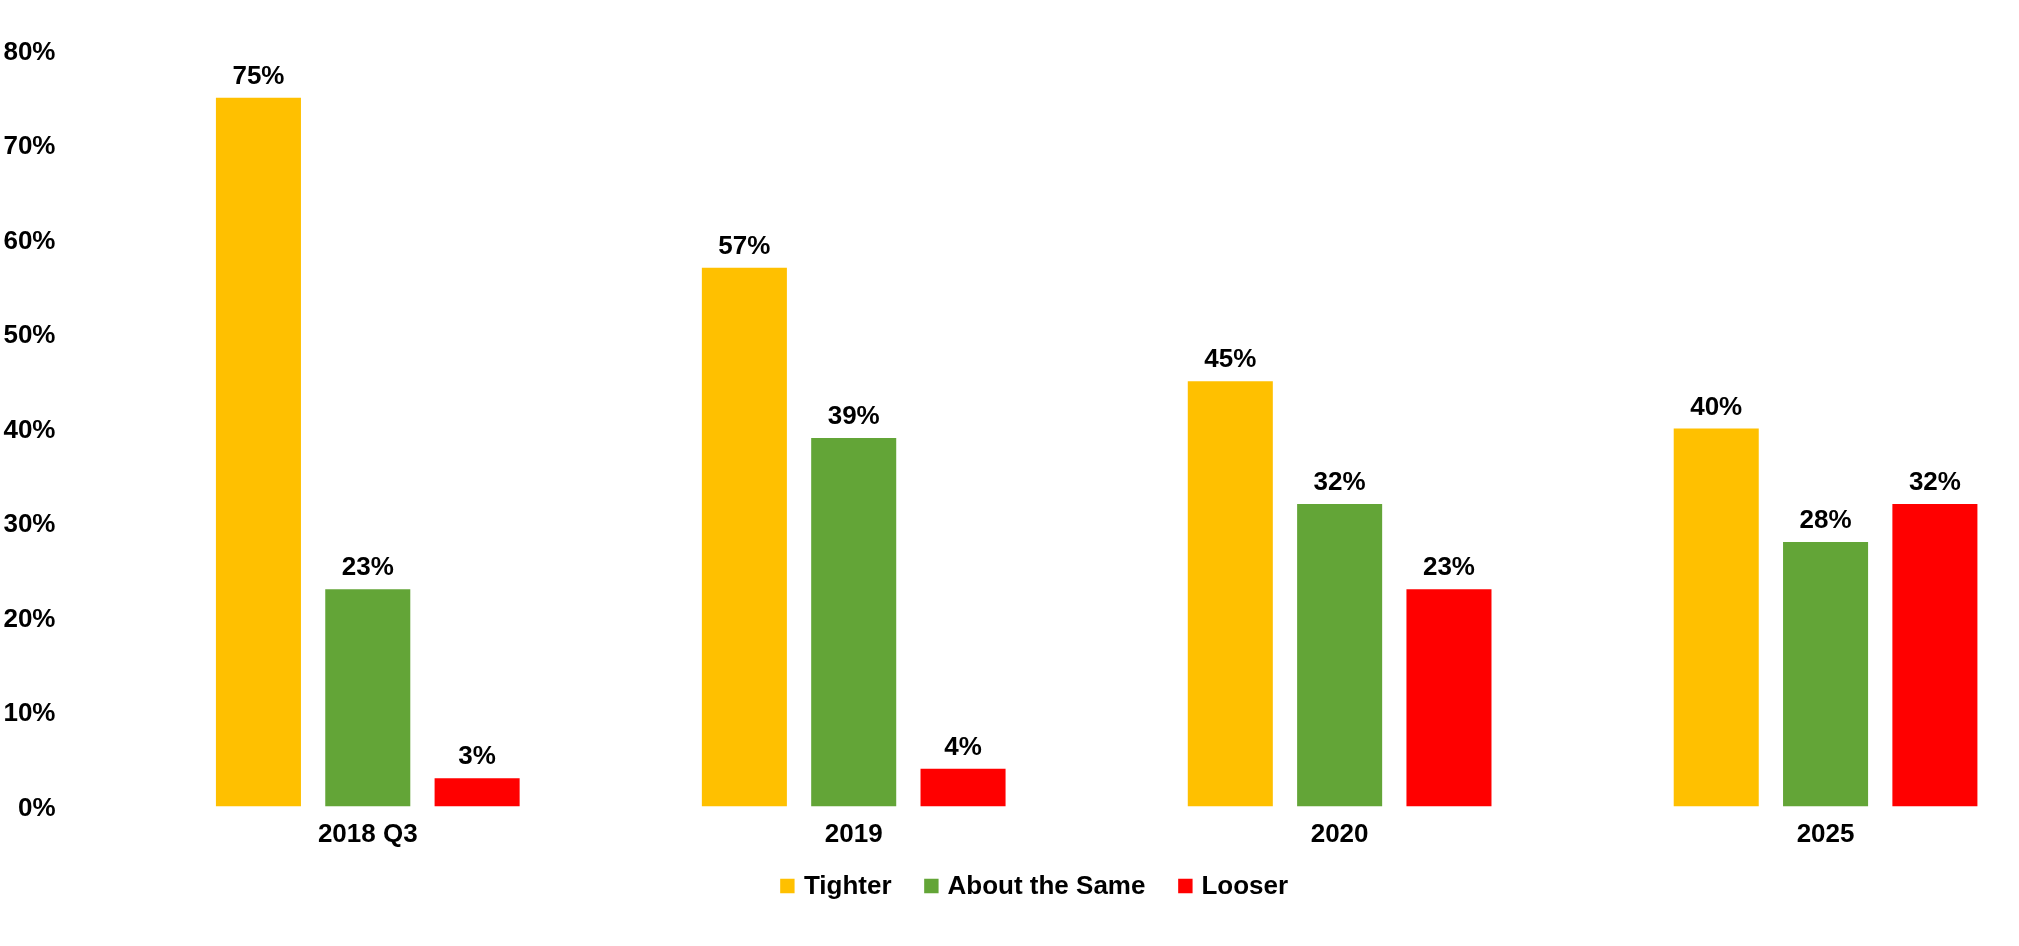 The height and width of the screenshot is (946, 2019). What do you see at coordinates (29, 712) in the screenshot?
I see `y-tick-label: 10%` at bounding box center [29, 712].